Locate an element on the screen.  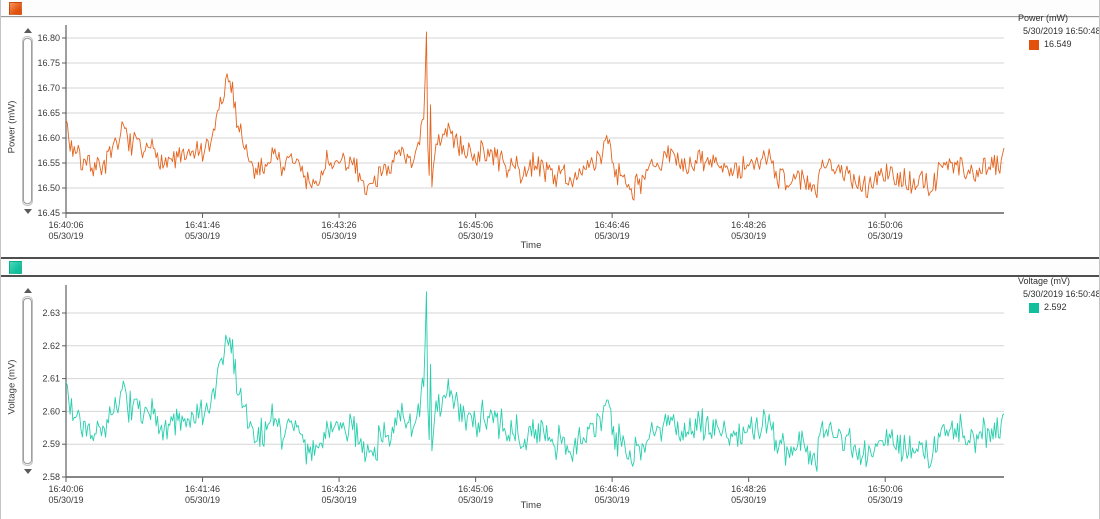
svg-text: 16.45 is located at coordinates (48, 213).